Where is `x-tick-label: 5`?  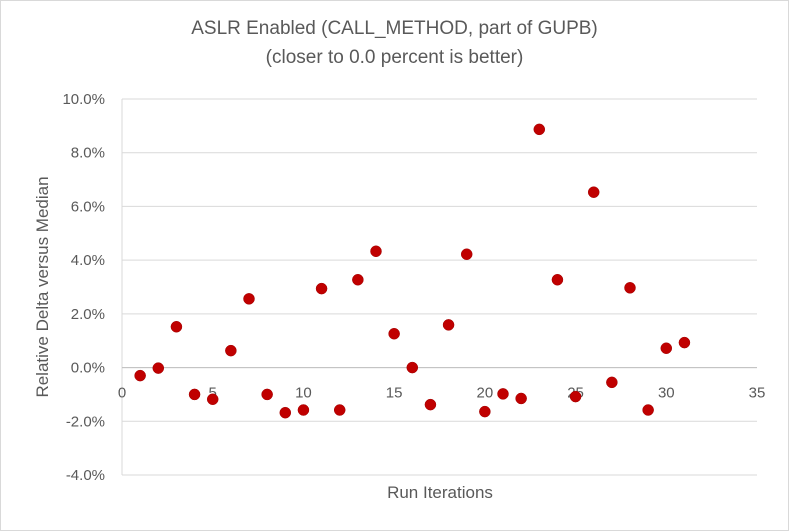 x-tick-label: 5 is located at coordinates (213, 393).